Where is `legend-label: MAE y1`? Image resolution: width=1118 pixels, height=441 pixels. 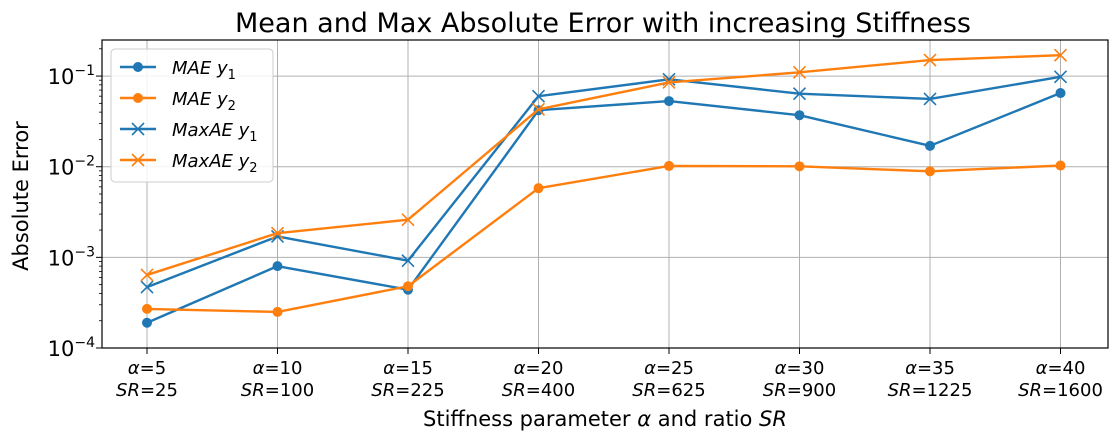 legend-label: MAE y1 is located at coordinates (204, 70).